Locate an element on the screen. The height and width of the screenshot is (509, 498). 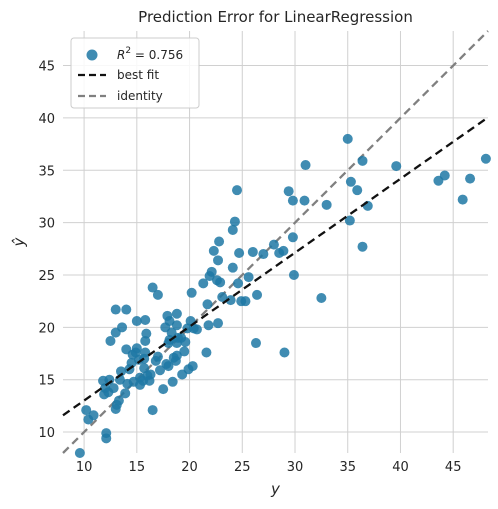
y-tick-label: 10 is located at coordinates (46, 433).